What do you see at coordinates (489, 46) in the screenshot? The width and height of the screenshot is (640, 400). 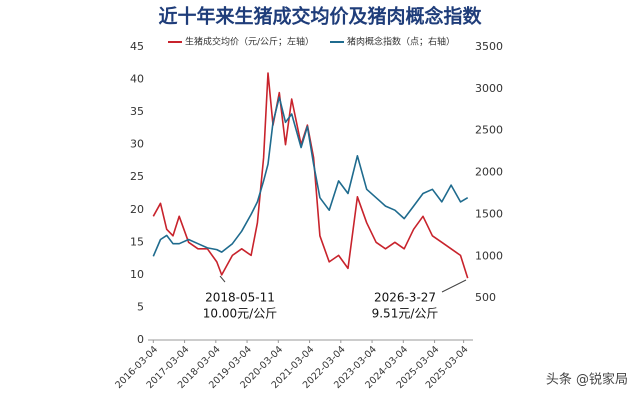 I see `y2-tick-label: 3500` at bounding box center [489, 46].